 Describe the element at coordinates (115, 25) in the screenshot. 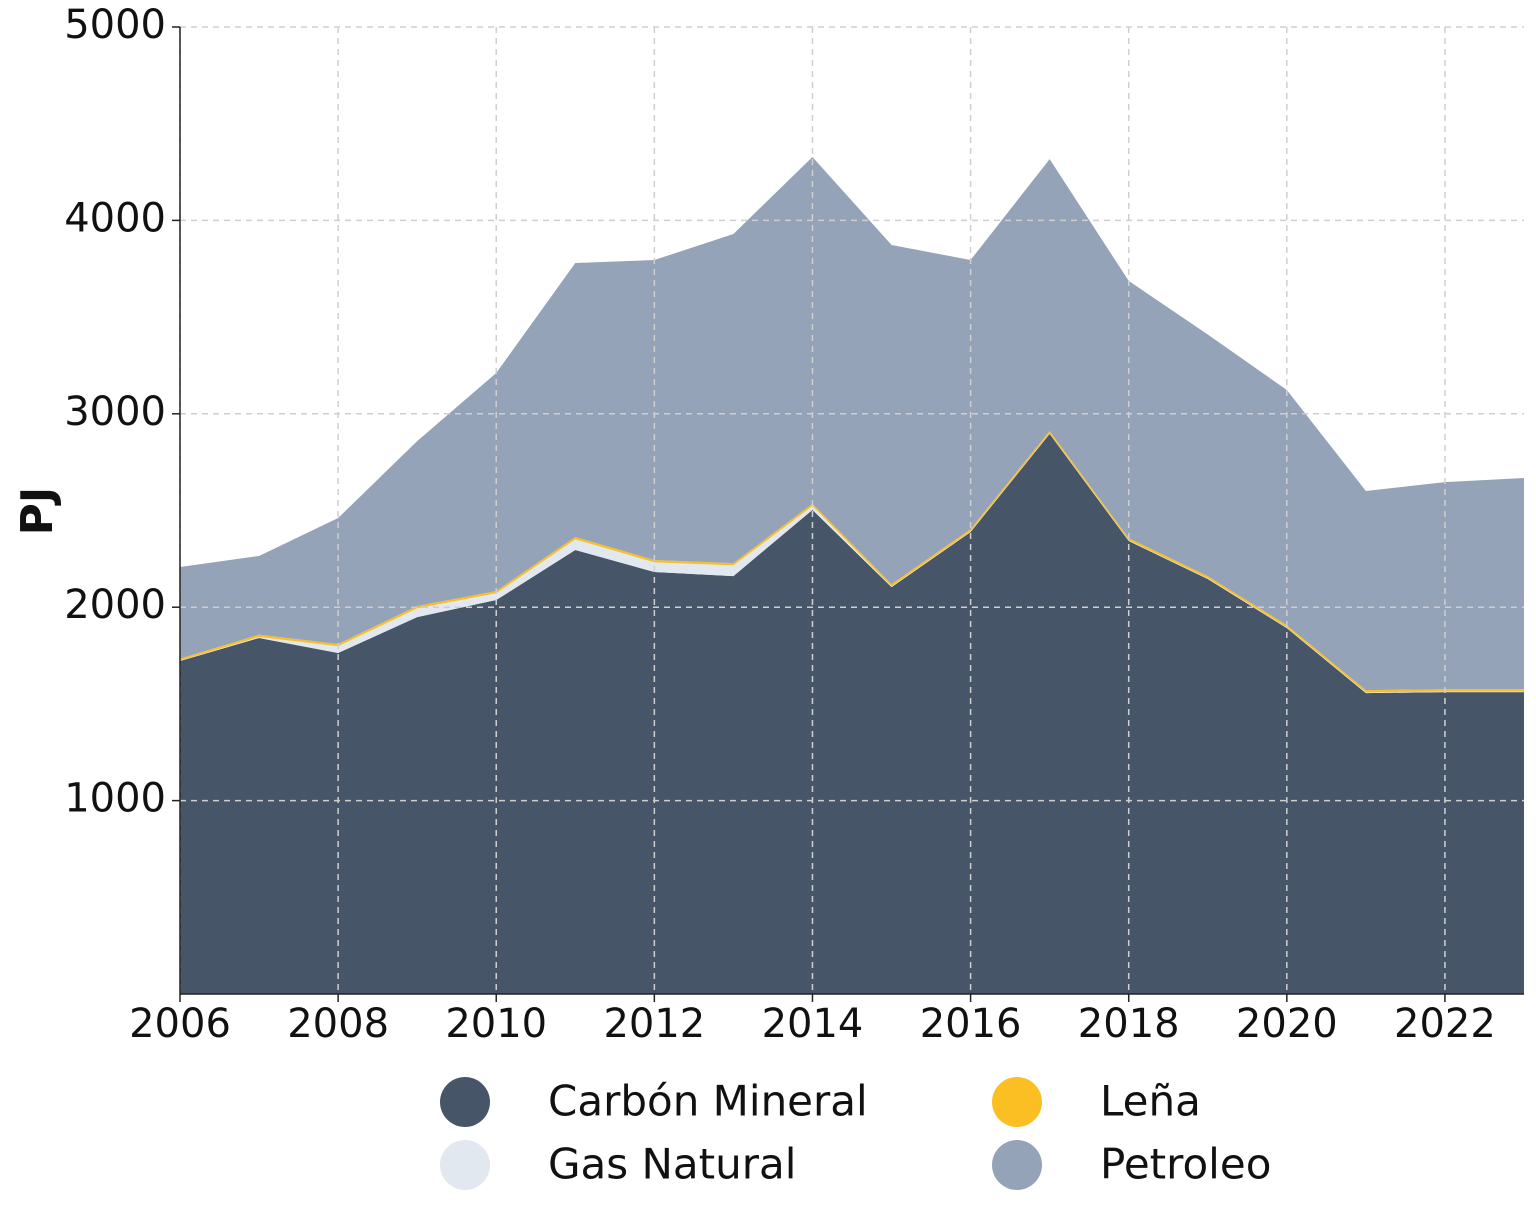

I see `y-tick-label: 5000` at that location.